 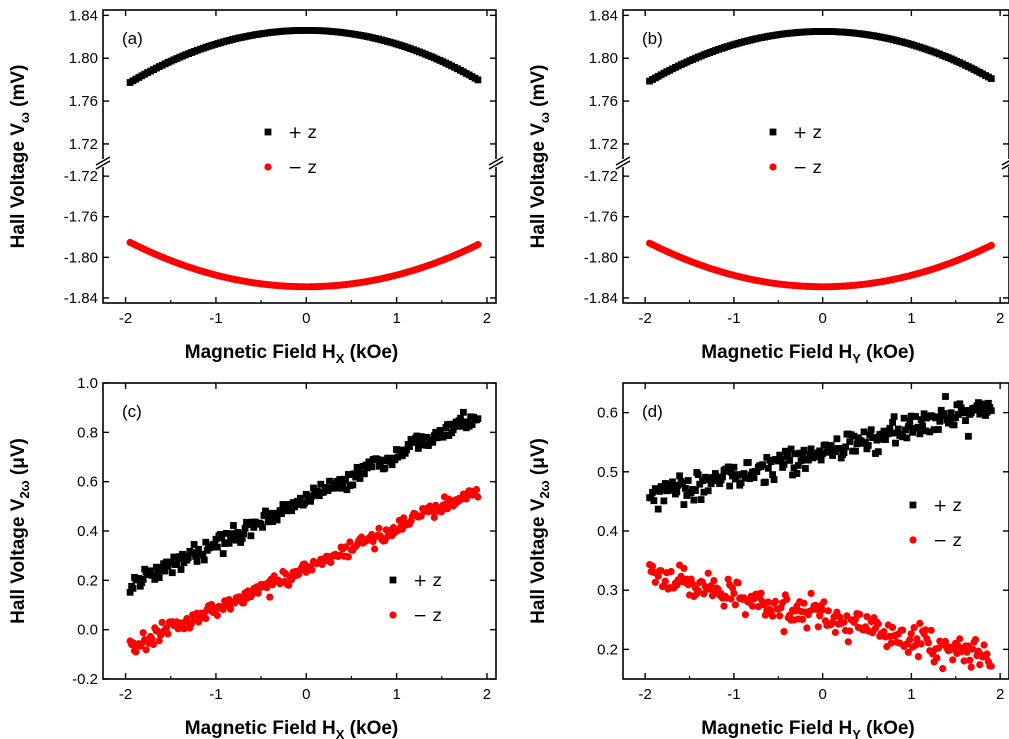 What do you see at coordinates (87, 482) in the screenshot?
I see `y-tick-label: 0.6` at bounding box center [87, 482].